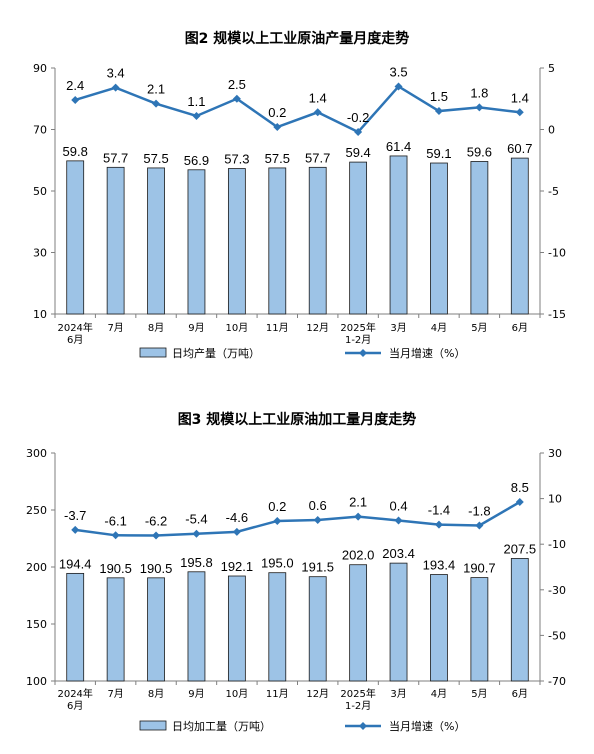  What do you see at coordinates (357, 152) in the screenshot?
I see `bar-value-label: 59.4` at bounding box center [357, 152].